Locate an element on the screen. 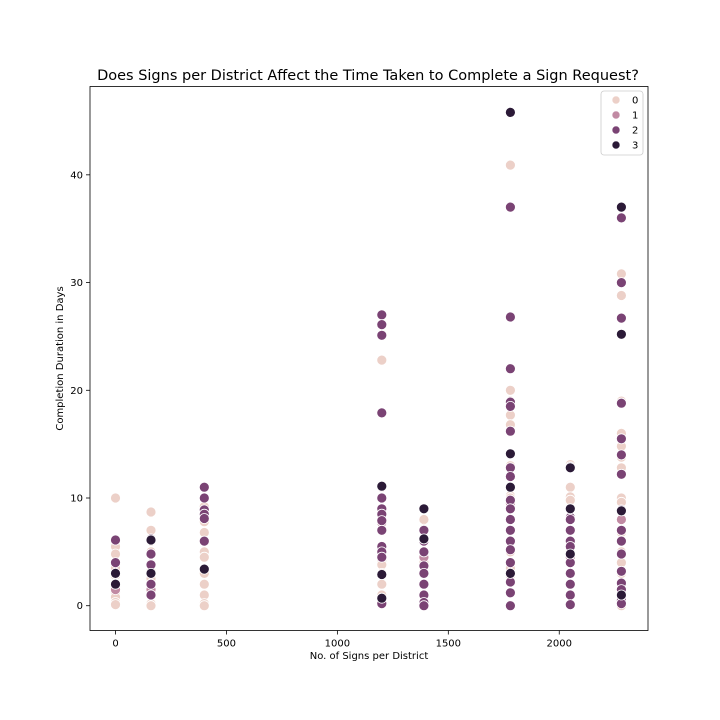 The width and height of the screenshot is (720, 720). x-tick-label: 1500 is located at coordinates (448, 644).